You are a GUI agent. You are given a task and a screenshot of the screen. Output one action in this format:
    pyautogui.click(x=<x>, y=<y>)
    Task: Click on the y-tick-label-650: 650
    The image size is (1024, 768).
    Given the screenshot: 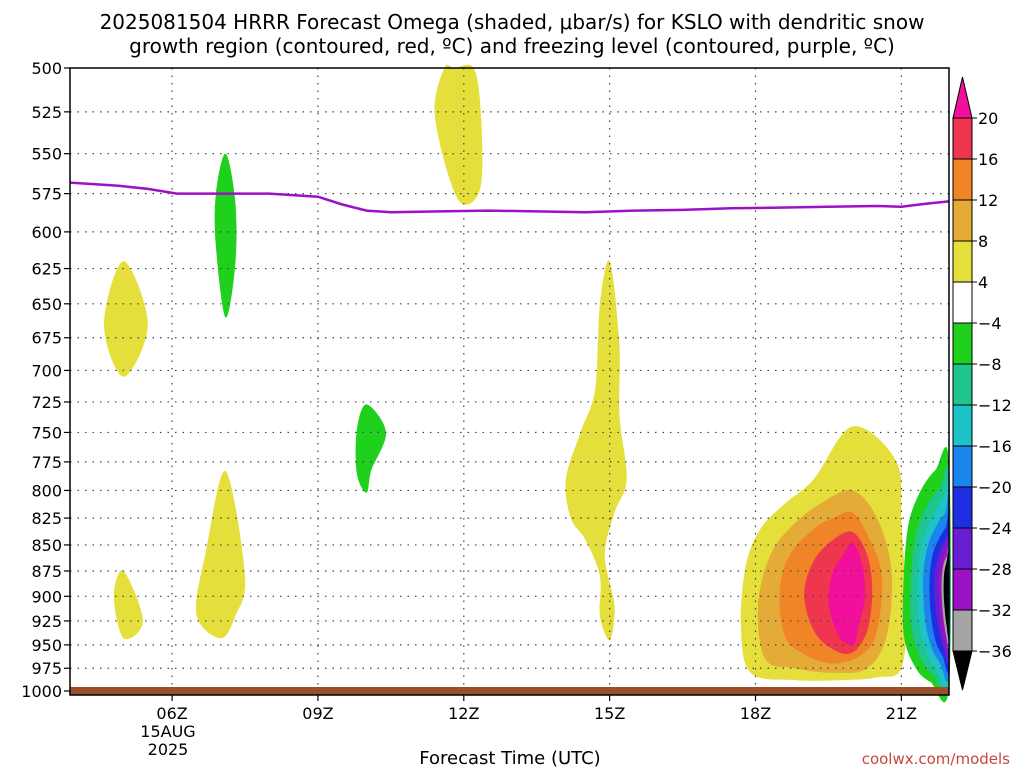 What is the action you would take?
    pyautogui.click(x=46, y=304)
    